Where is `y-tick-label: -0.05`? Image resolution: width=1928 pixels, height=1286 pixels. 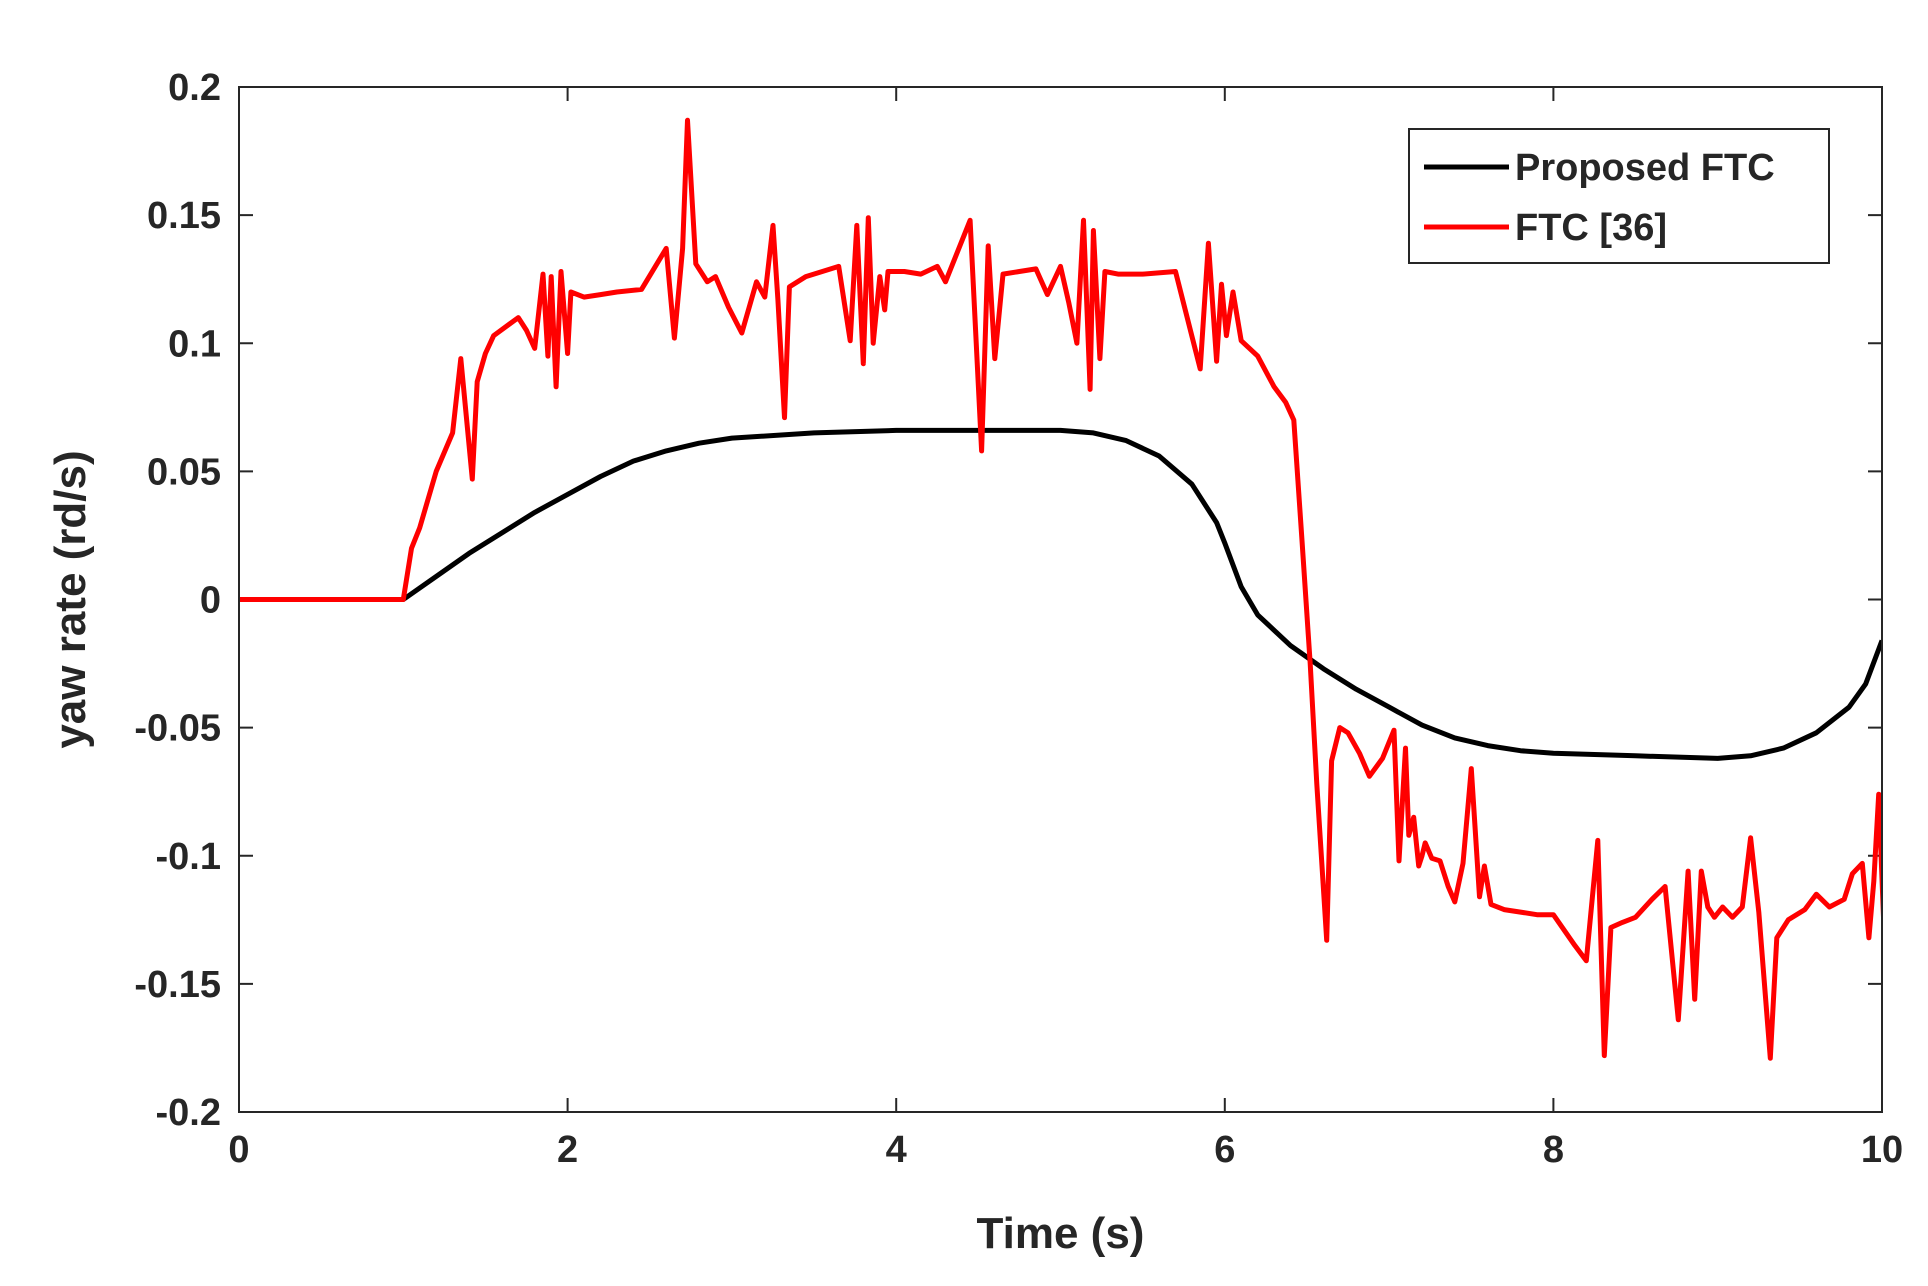
y-tick-label: -0.05 is located at coordinates (177, 729).